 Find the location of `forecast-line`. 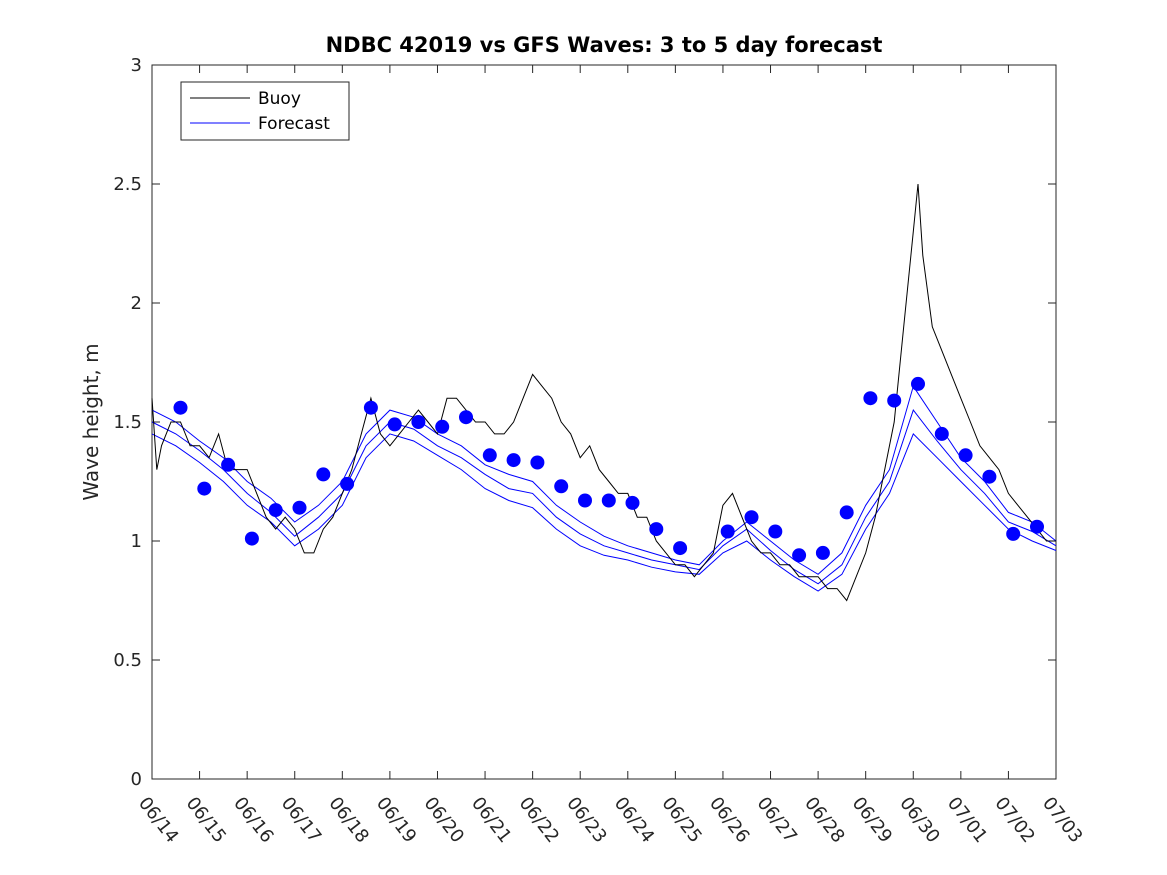

forecast-line is located at coordinates (604, 512).